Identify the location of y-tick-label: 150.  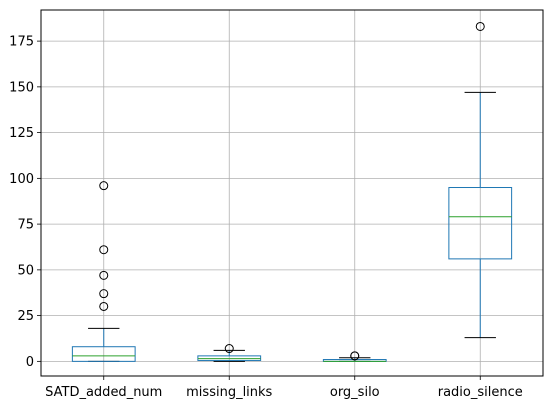
(21, 87).